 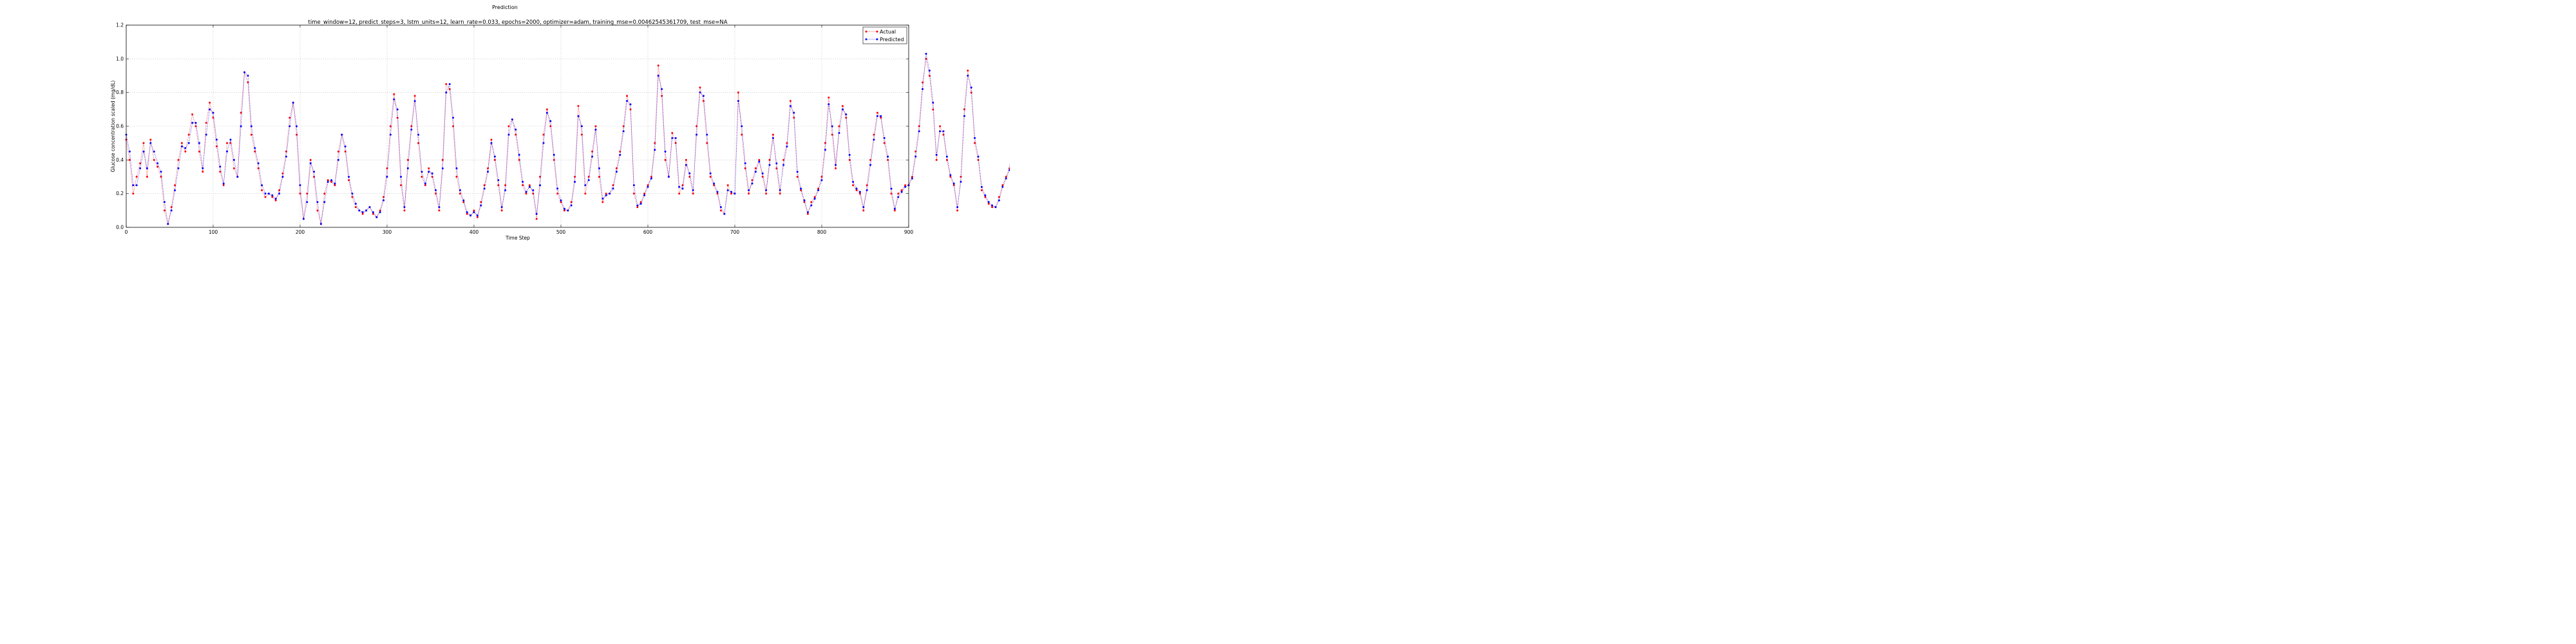 I want to click on legend-predicted-marker, so click(x=877, y=40).